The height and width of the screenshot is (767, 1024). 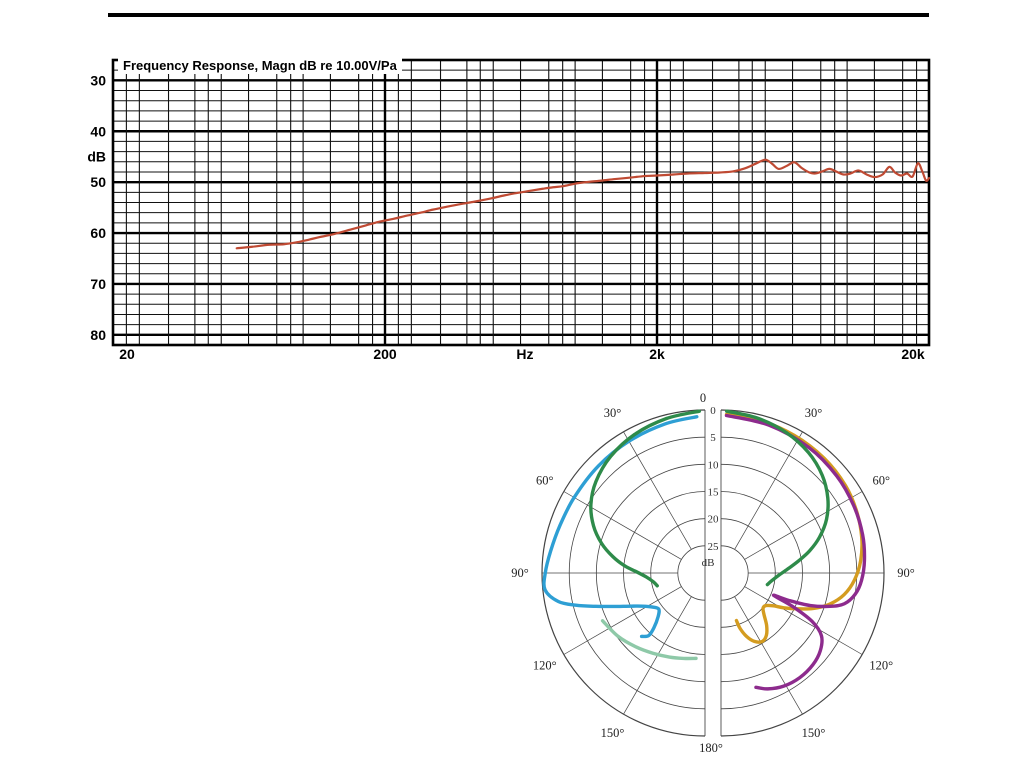 What do you see at coordinates (714, 493) in the screenshot?
I see `svg-text: 15` at bounding box center [714, 493].